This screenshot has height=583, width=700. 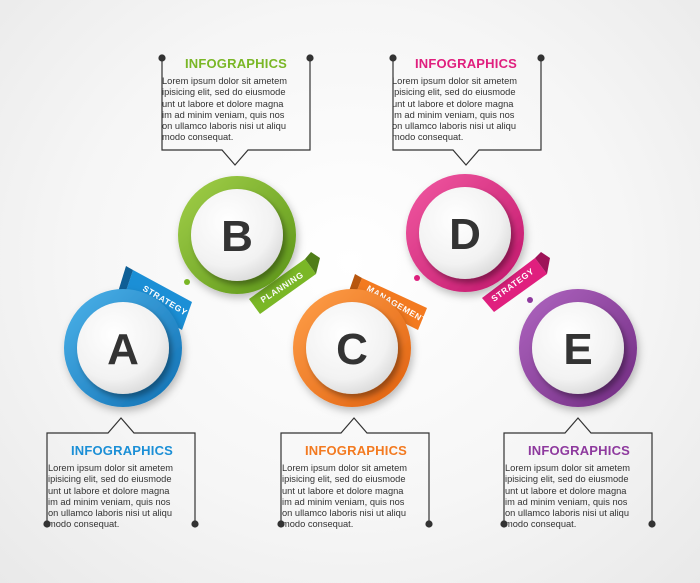 What do you see at coordinates (236, 63) in the screenshot?
I see `textbox-b-title: INFOGRAPHICS` at bounding box center [236, 63].